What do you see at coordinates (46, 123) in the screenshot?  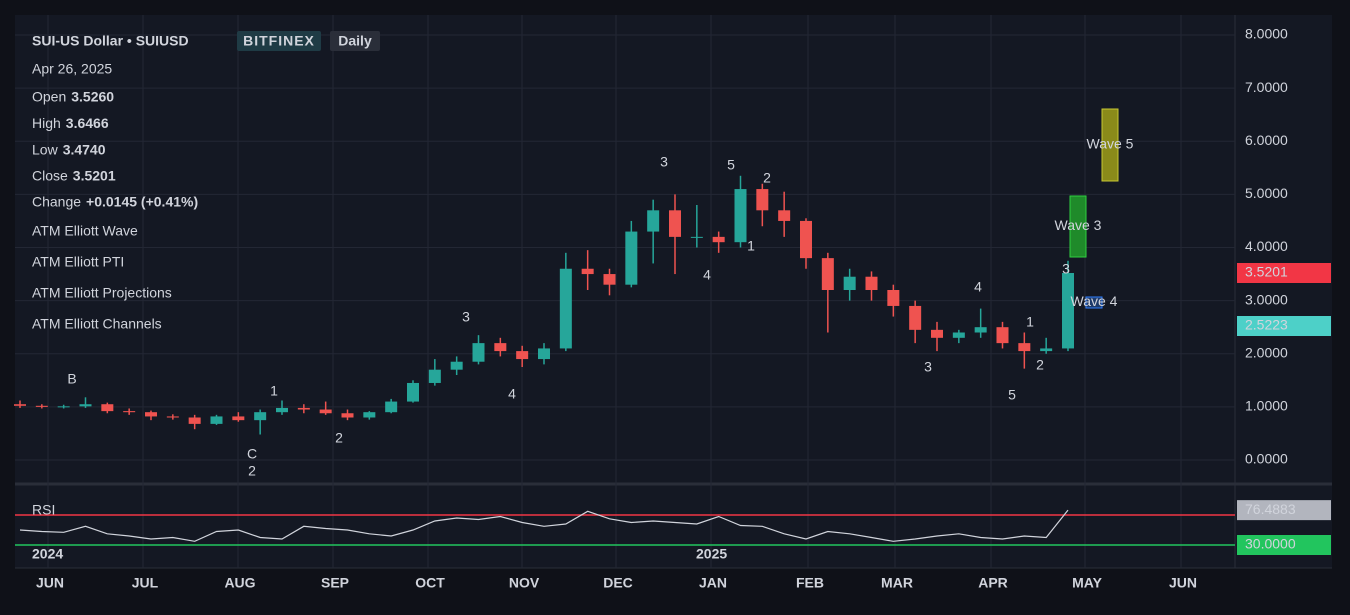 I see `ohlc-label: High` at bounding box center [46, 123].